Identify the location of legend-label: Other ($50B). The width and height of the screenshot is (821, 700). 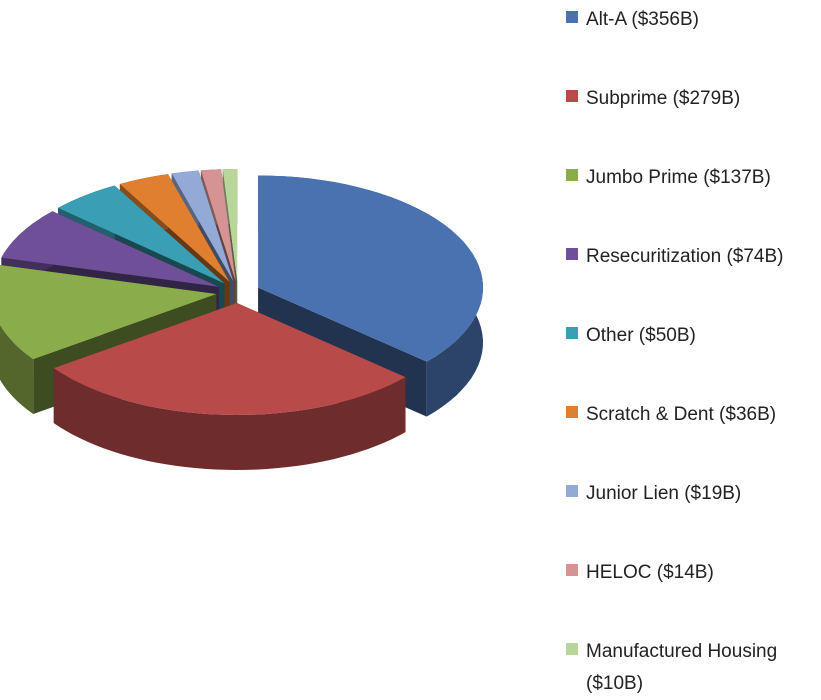
(641, 335).